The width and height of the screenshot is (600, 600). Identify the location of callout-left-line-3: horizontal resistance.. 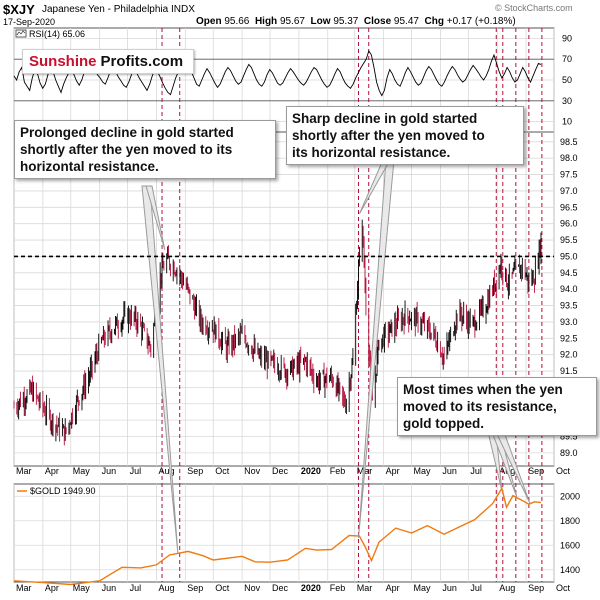
(89, 166).